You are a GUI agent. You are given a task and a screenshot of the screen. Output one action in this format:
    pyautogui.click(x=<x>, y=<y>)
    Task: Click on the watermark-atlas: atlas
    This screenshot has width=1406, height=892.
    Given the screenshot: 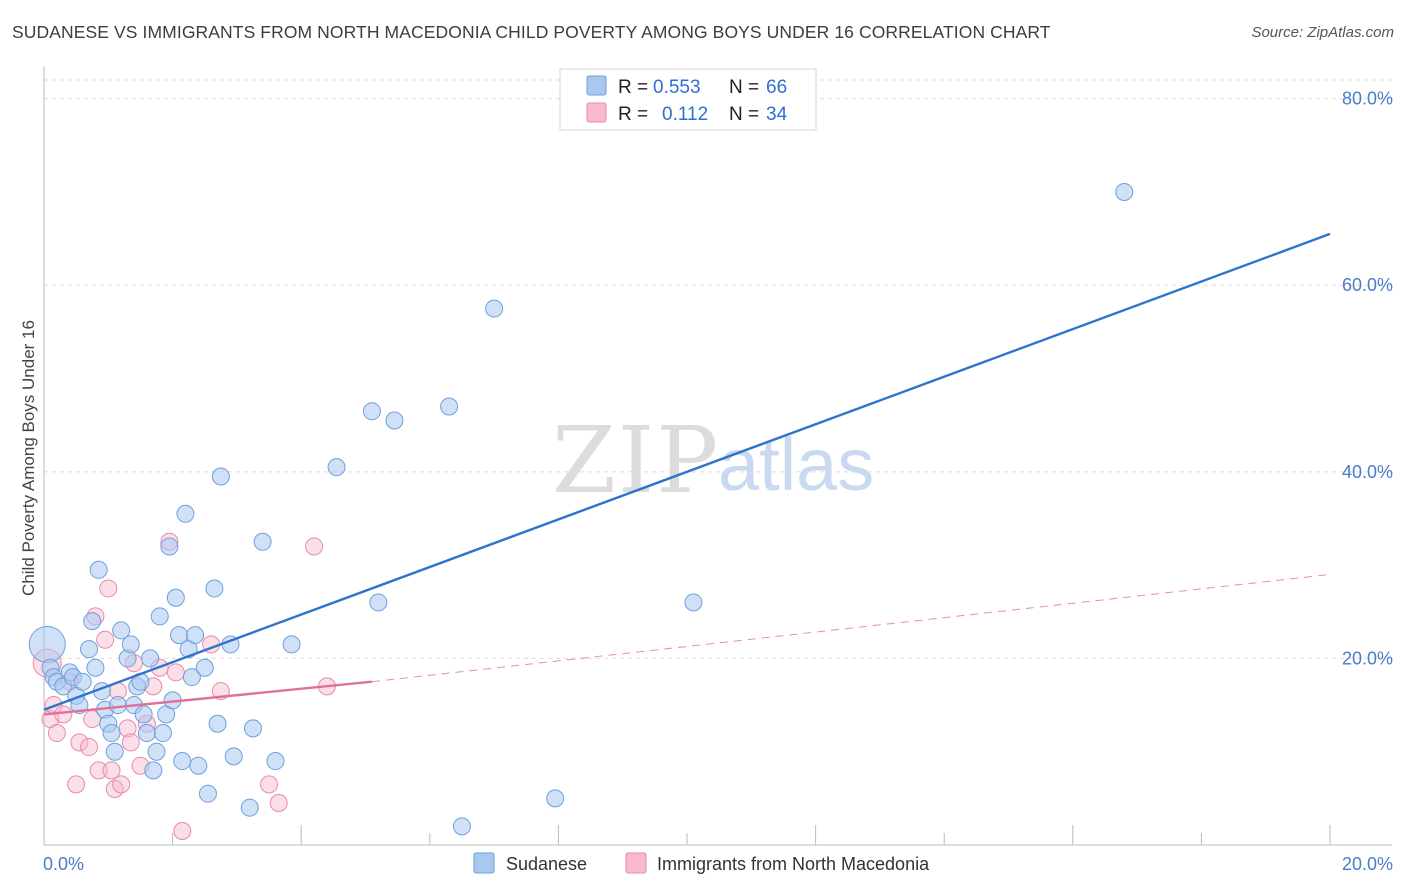 What is the action you would take?
    pyautogui.click(x=796, y=464)
    